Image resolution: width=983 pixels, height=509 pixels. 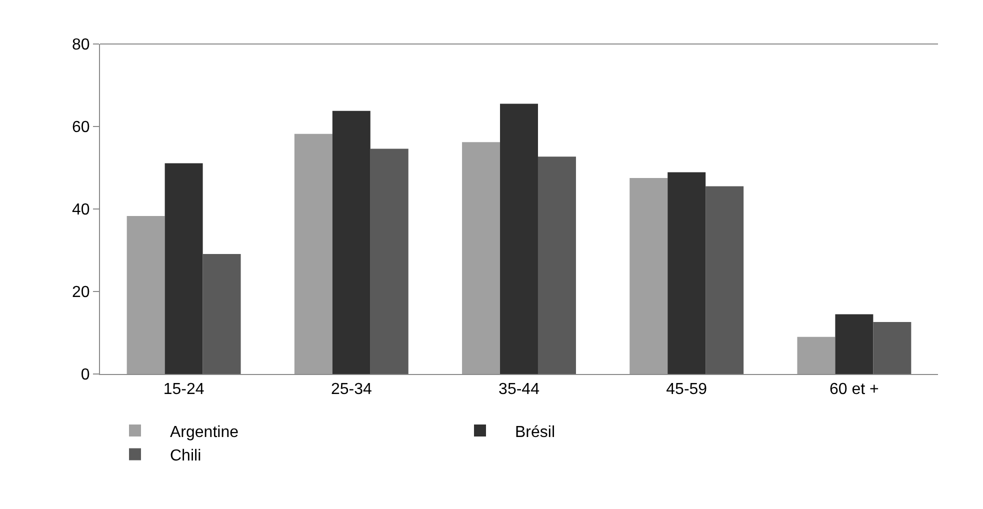 What do you see at coordinates (535, 432) in the screenshot?
I see `legend-label: Brésil` at bounding box center [535, 432].